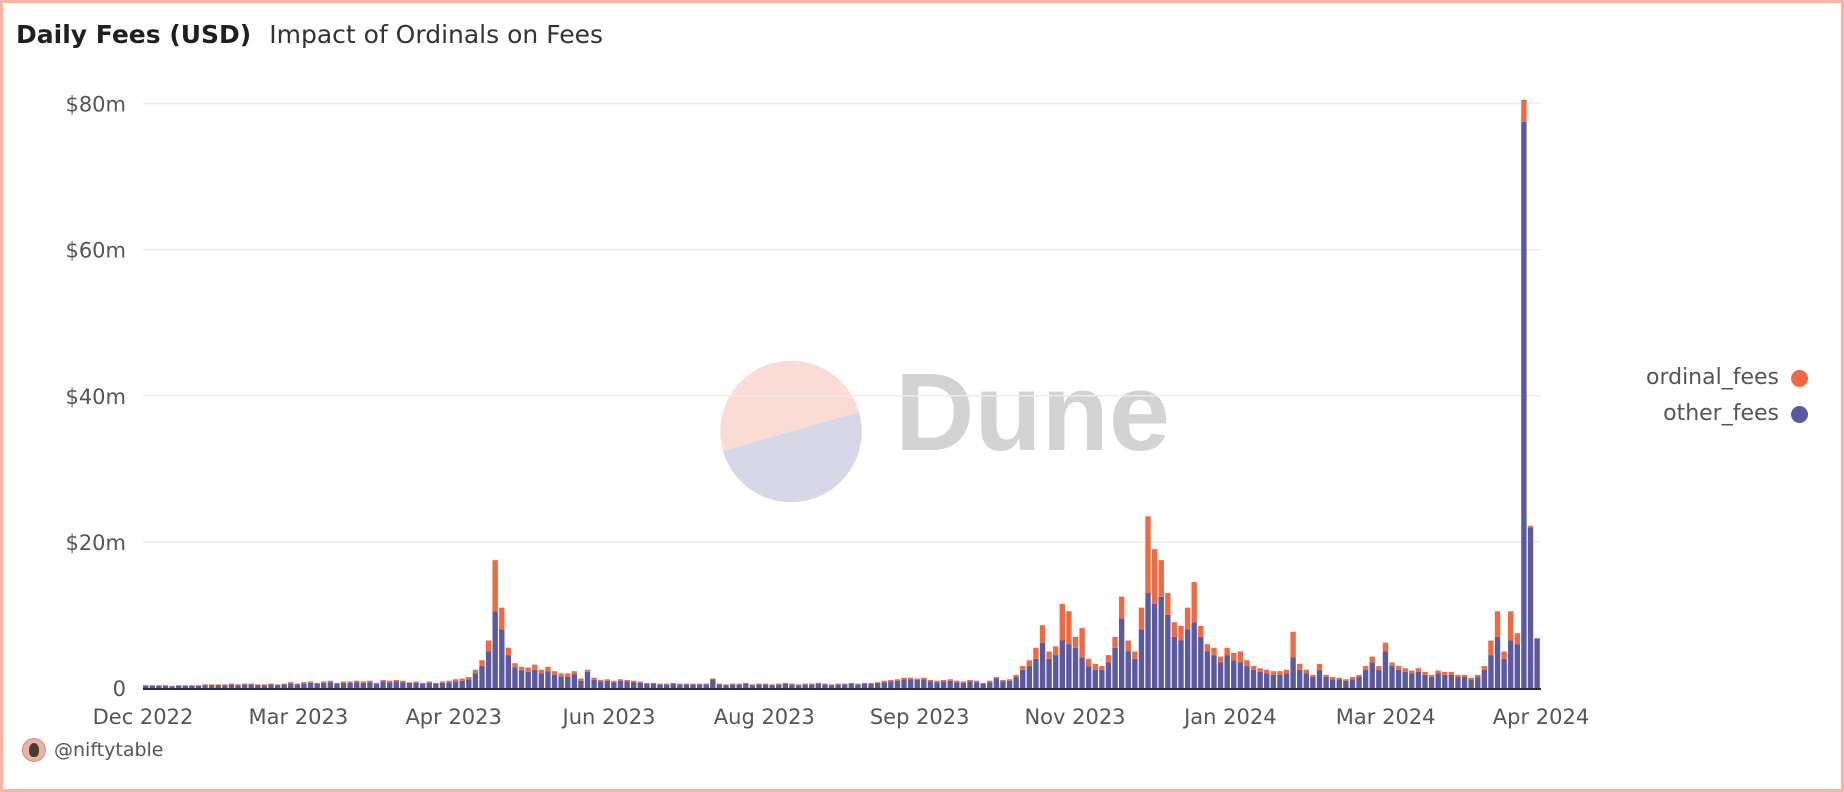 The height and width of the screenshot is (792, 1844). What do you see at coordinates (93, 750) in the screenshot?
I see `author-footer: @niftytable` at bounding box center [93, 750].